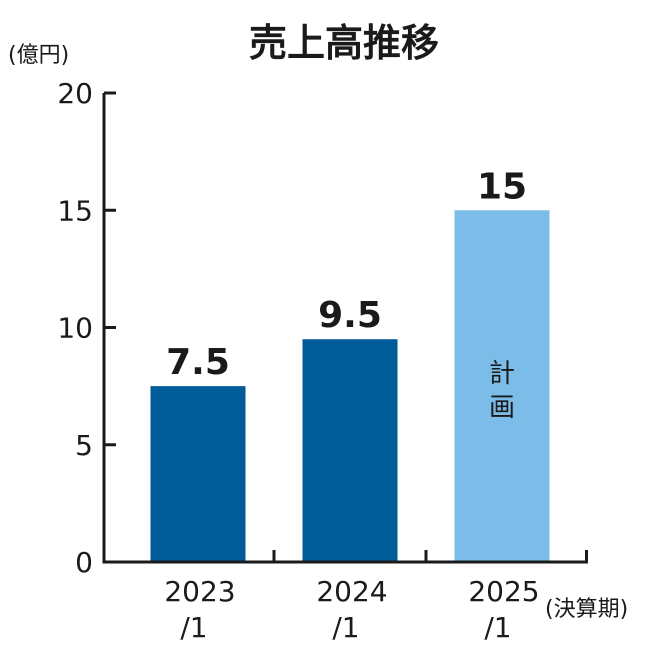 The height and width of the screenshot is (650, 661). I want to click on y-tick-label-20: 20, so click(75, 93).